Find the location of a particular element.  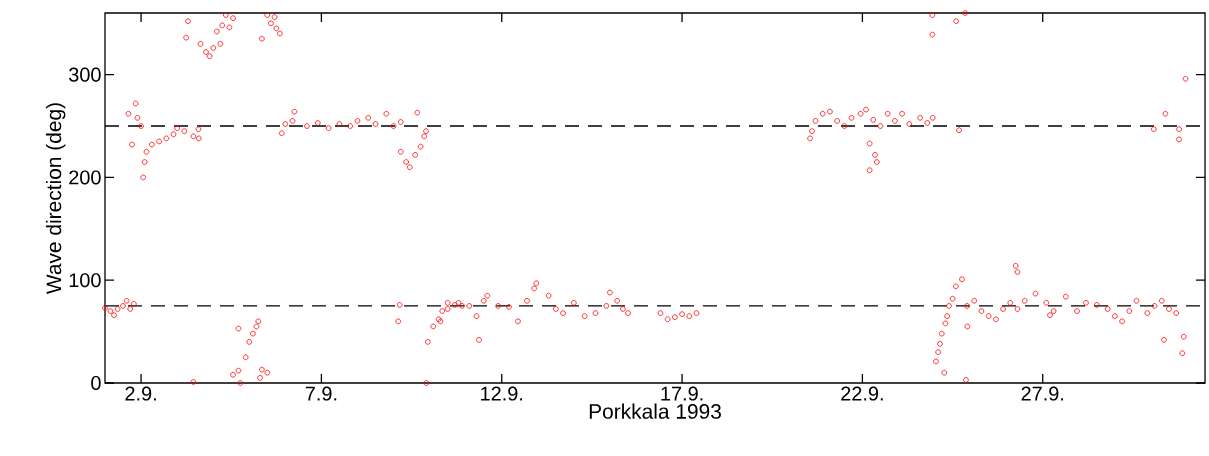

y-tick-label: 300 is located at coordinates (85, 74).